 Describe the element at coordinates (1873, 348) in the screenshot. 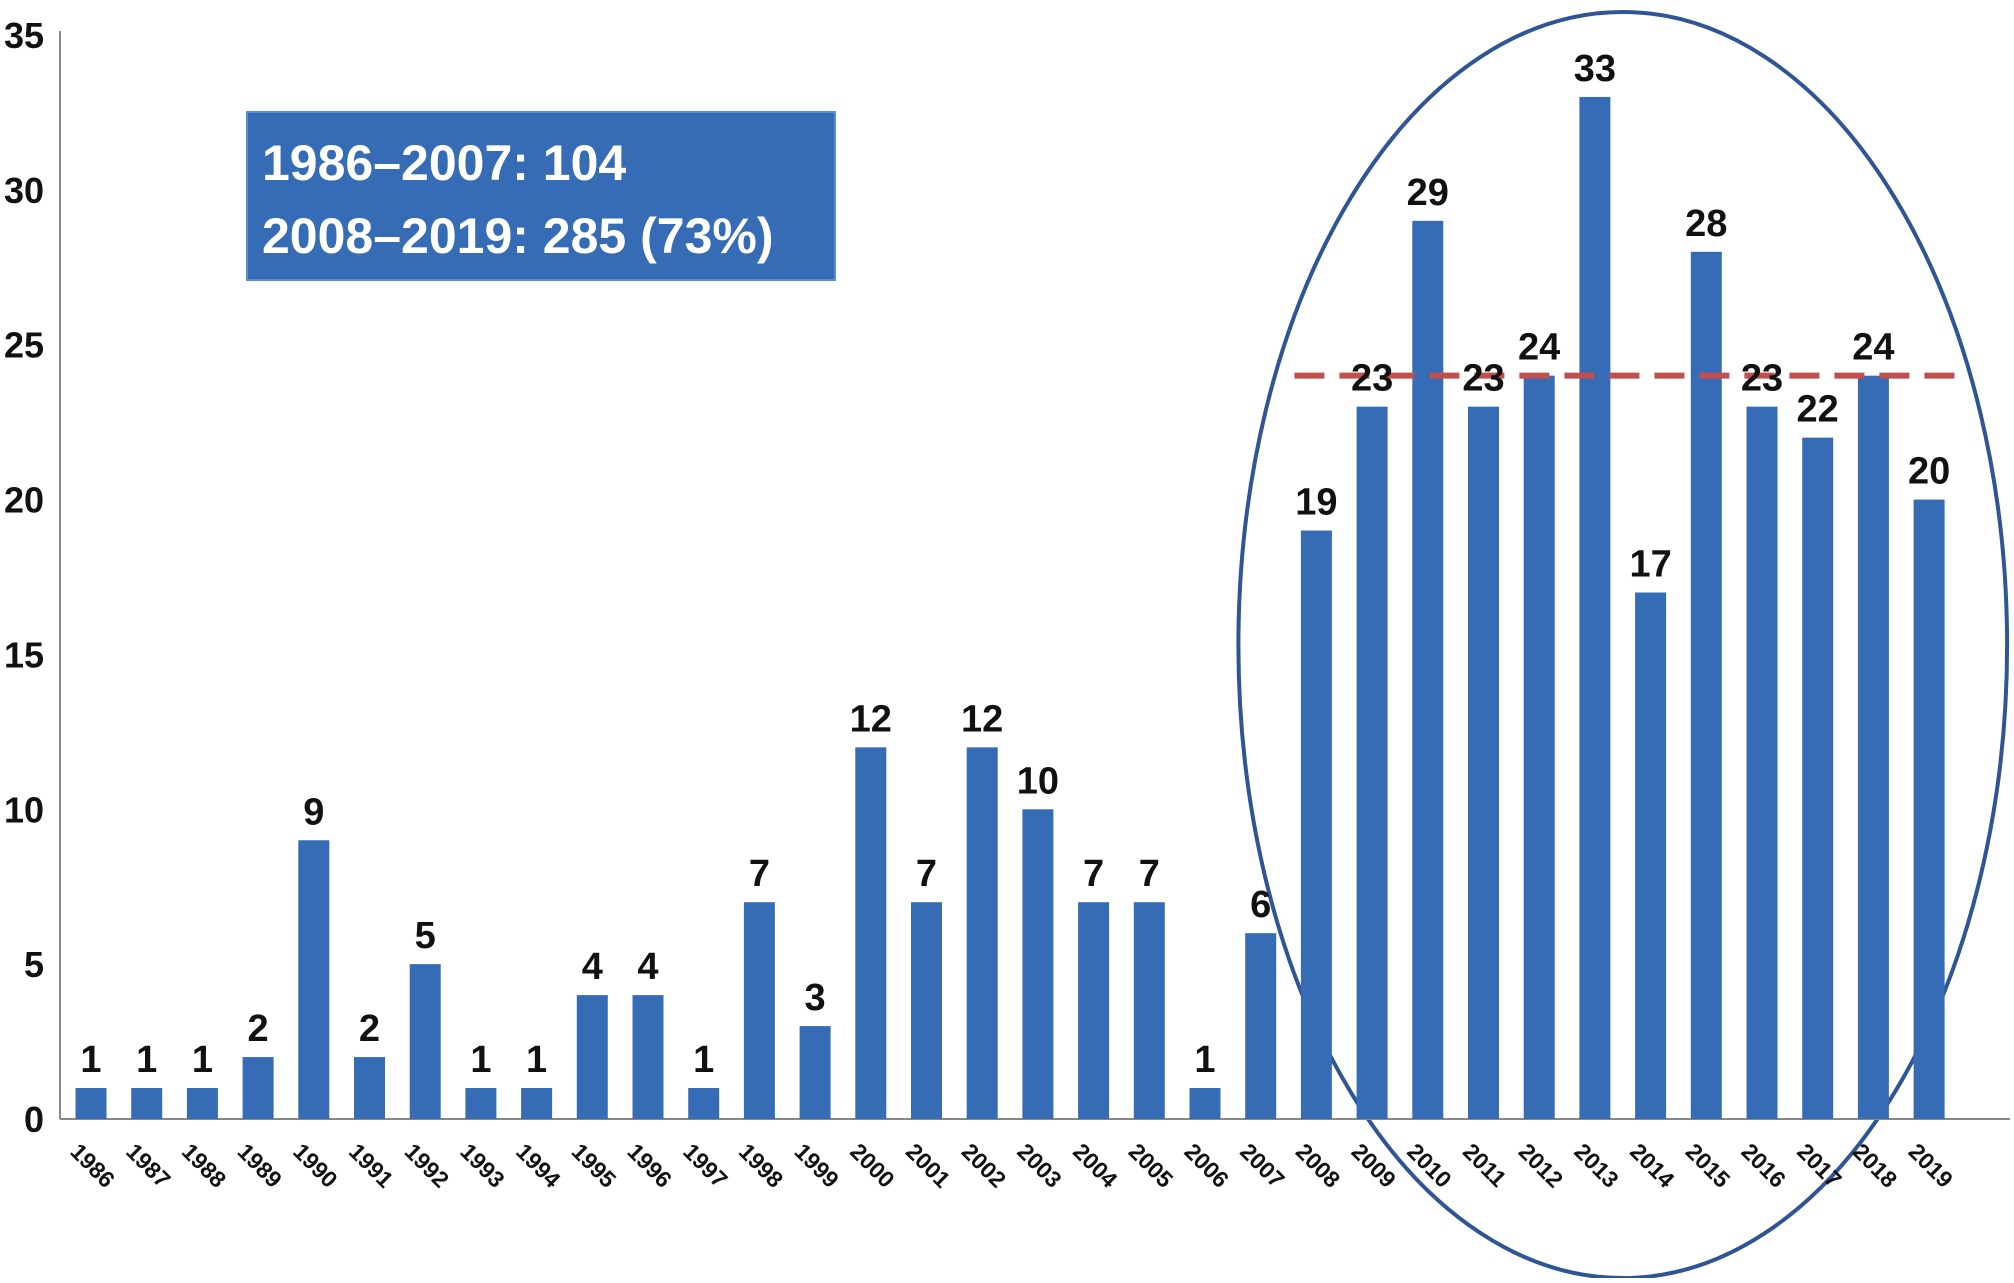

I see `value-label-2018: 24` at that location.